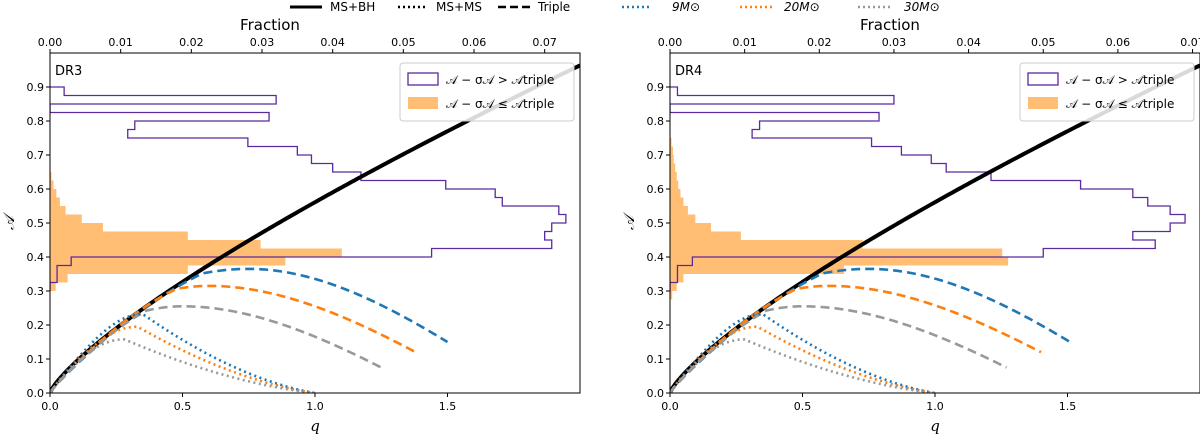  I want to click on legend-label-below: 𝒜 − σ𝒜 ≤ 𝒜triple, so click(1120, 104).